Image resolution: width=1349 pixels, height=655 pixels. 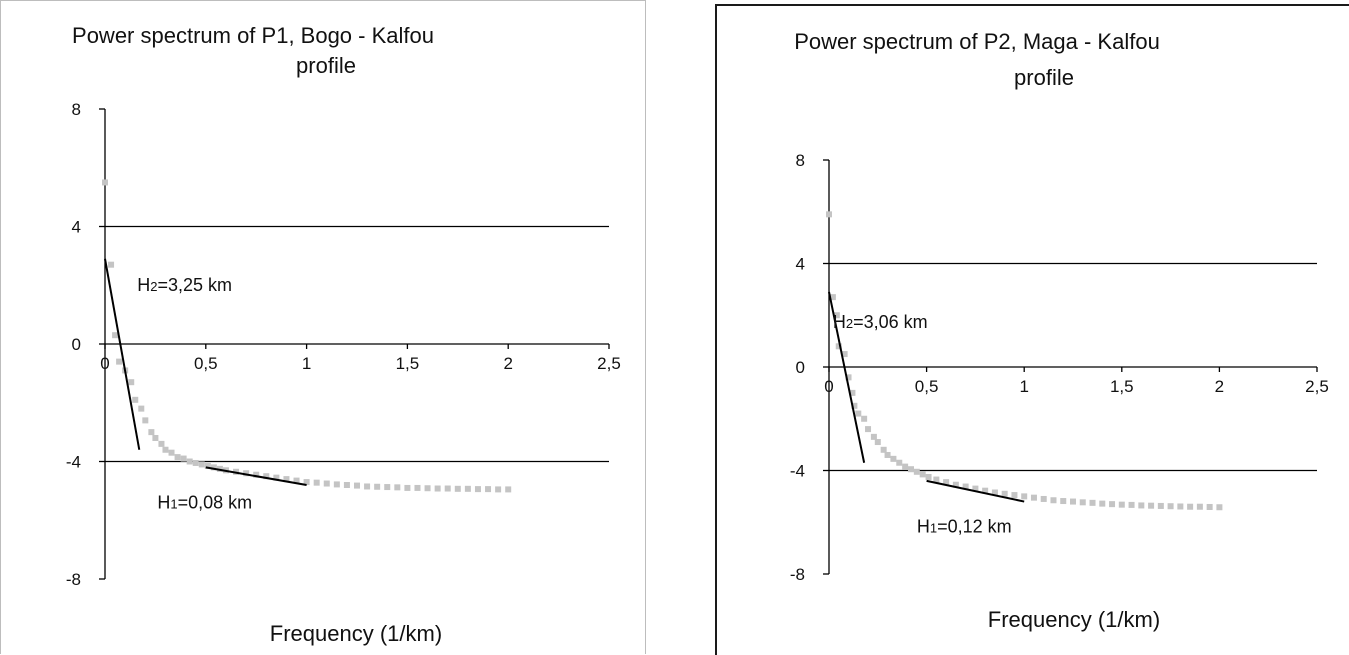 I want to click on x-tick-label: 0, so click(x=828, y=386).